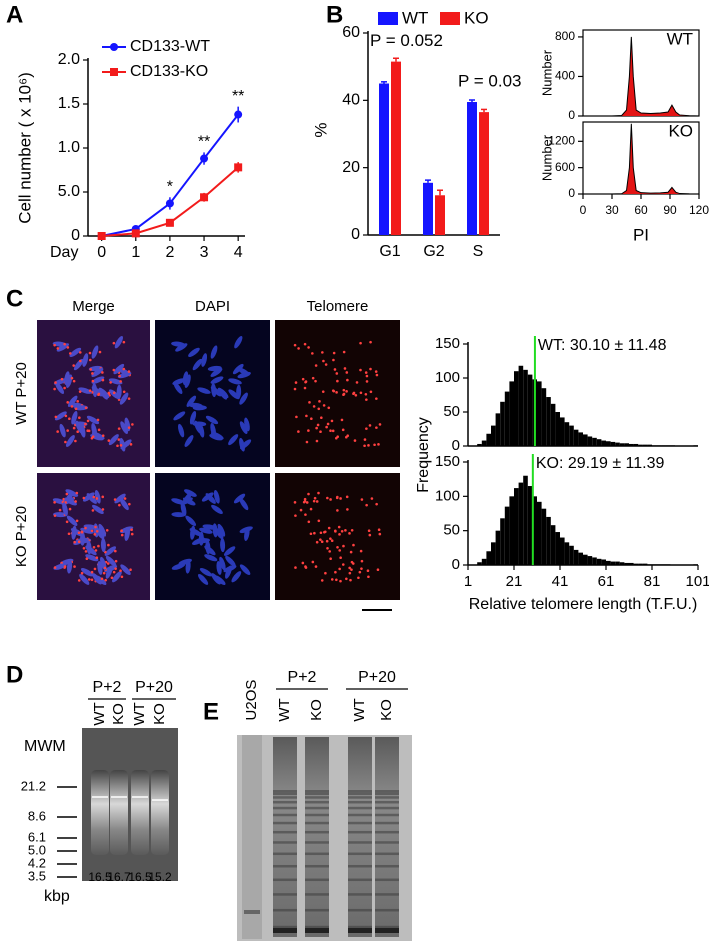 The width and height of the screenshot is (709, 943). What do you see at coordinates (204, 252) in the screenshot?
I see `x-tick-label: 3` at bounding box center [204, 252].